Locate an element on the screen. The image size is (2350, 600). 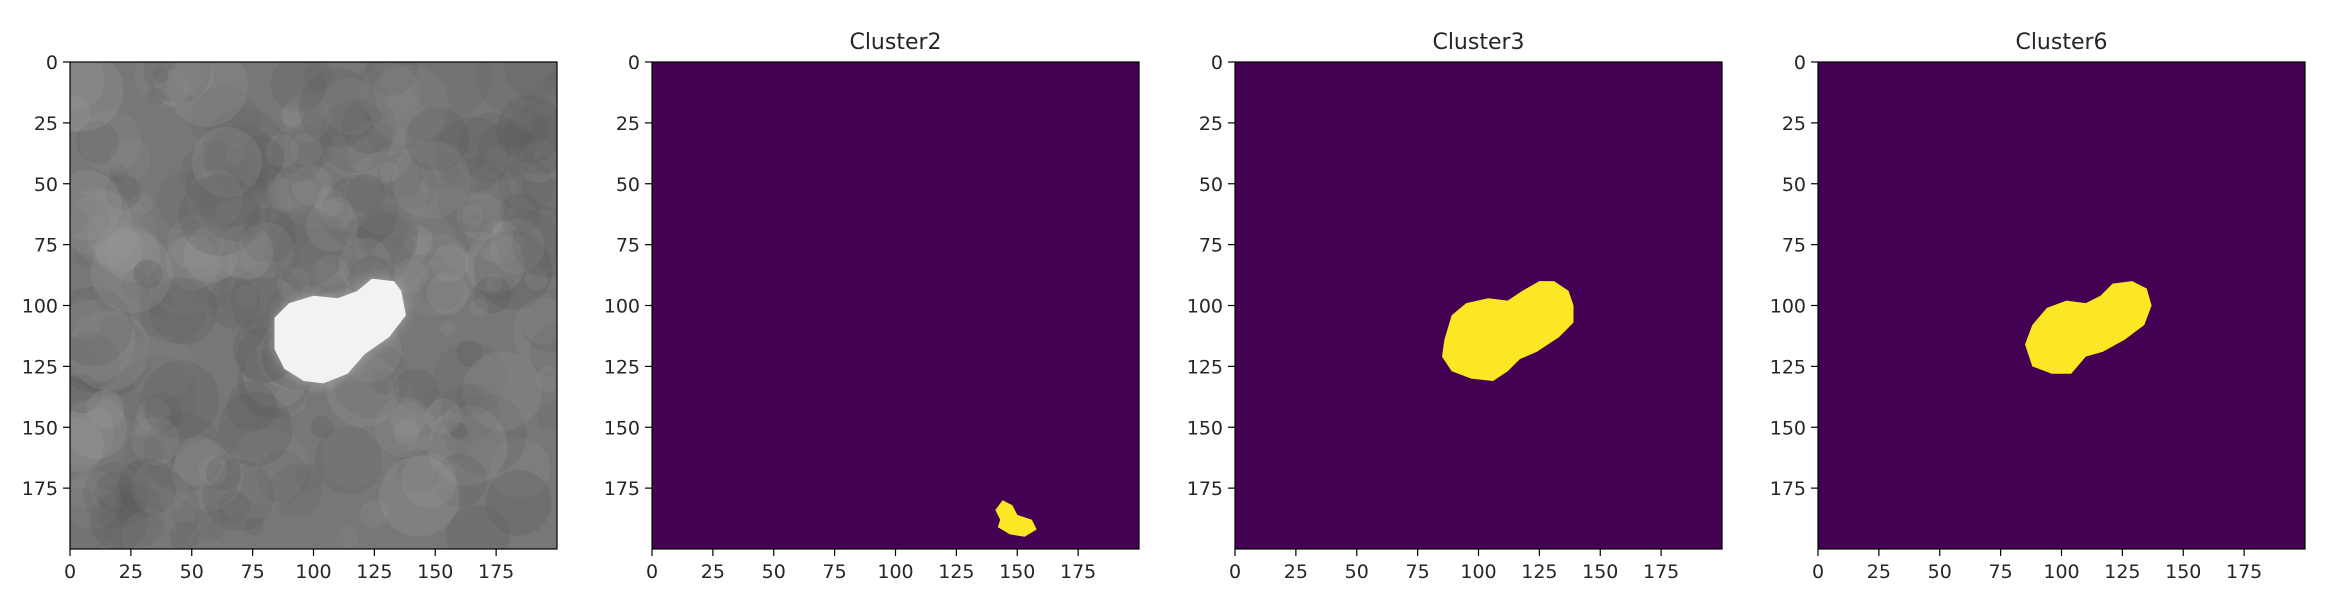
cluster-mask is located at coordinates (1508, 331).